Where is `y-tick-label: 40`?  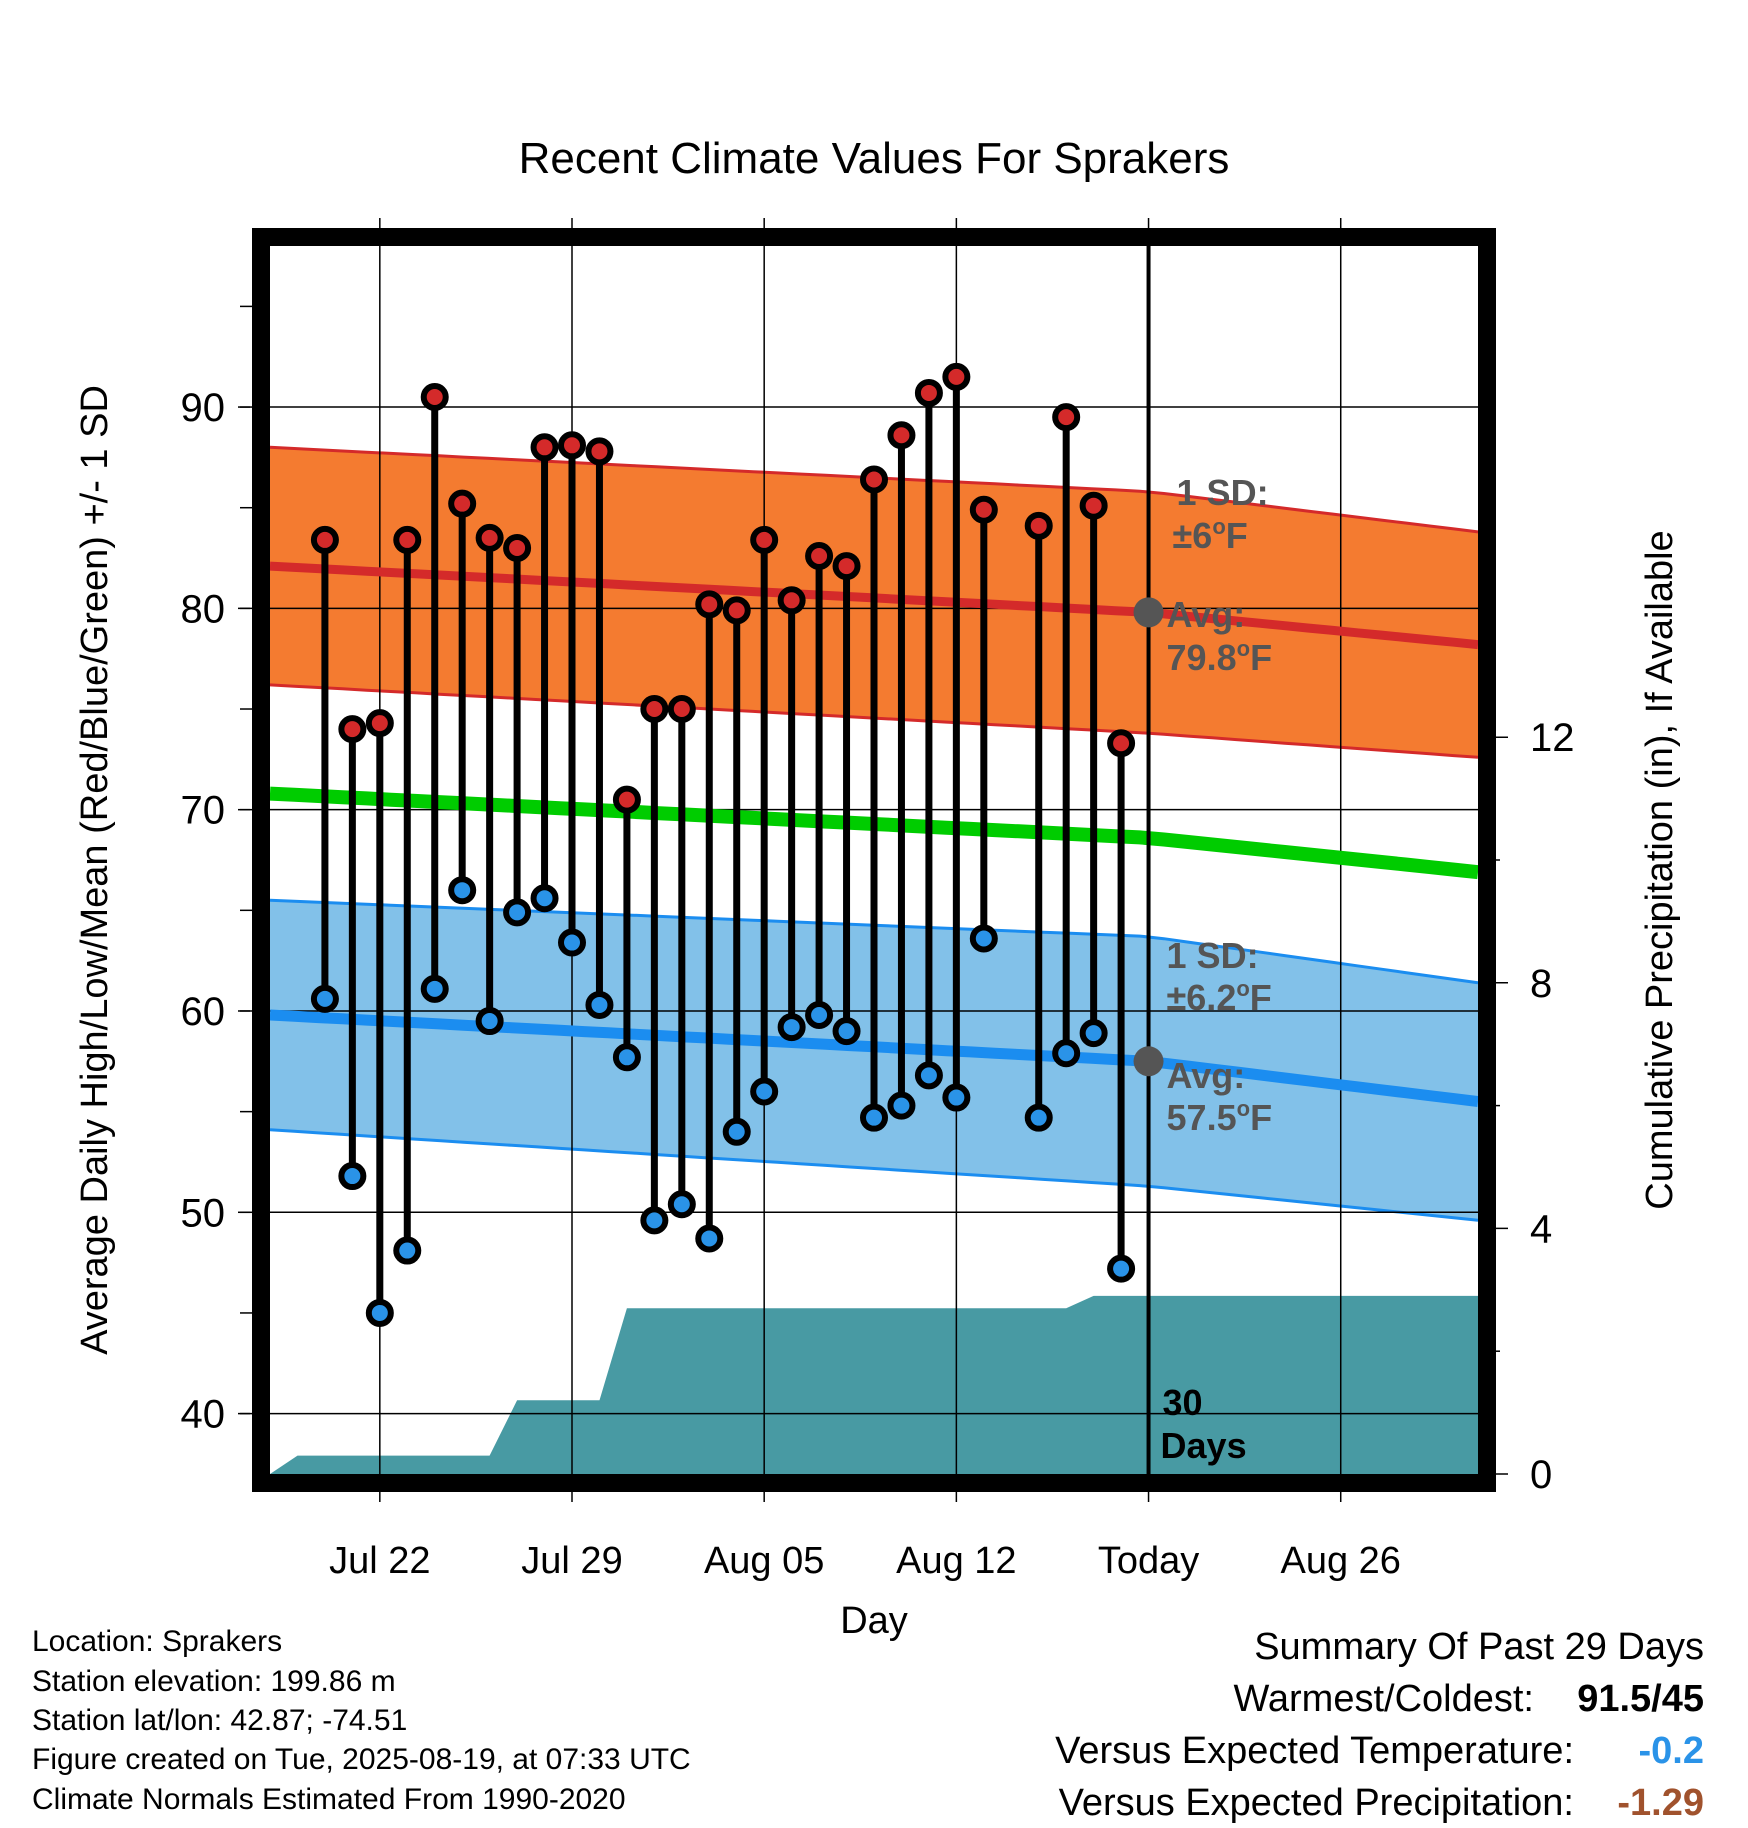
y-tick-label: 40 is located at coordinates (203, 1415).